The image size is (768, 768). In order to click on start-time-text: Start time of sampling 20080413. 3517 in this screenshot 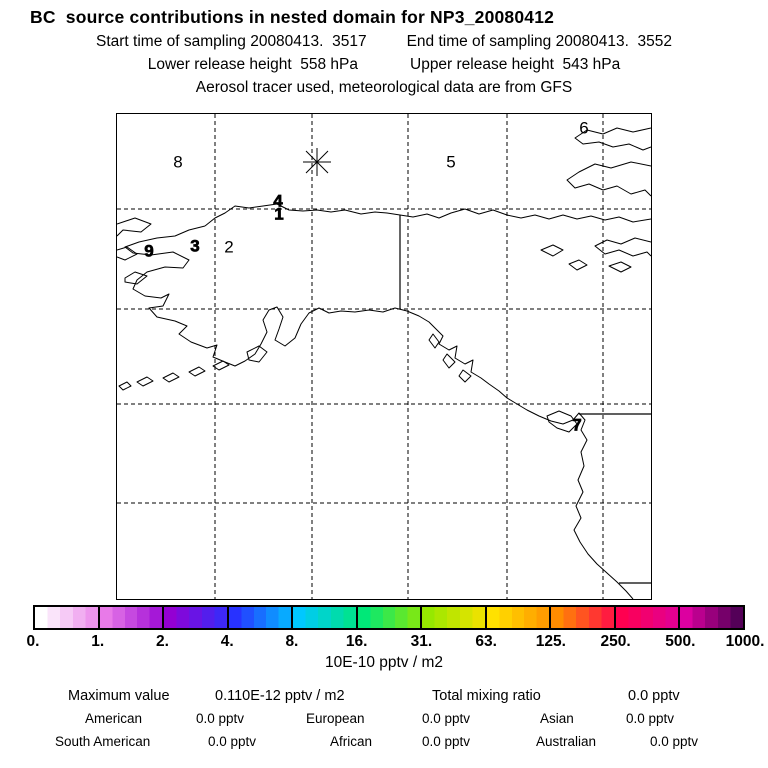, I will do `click(231, 41)`.